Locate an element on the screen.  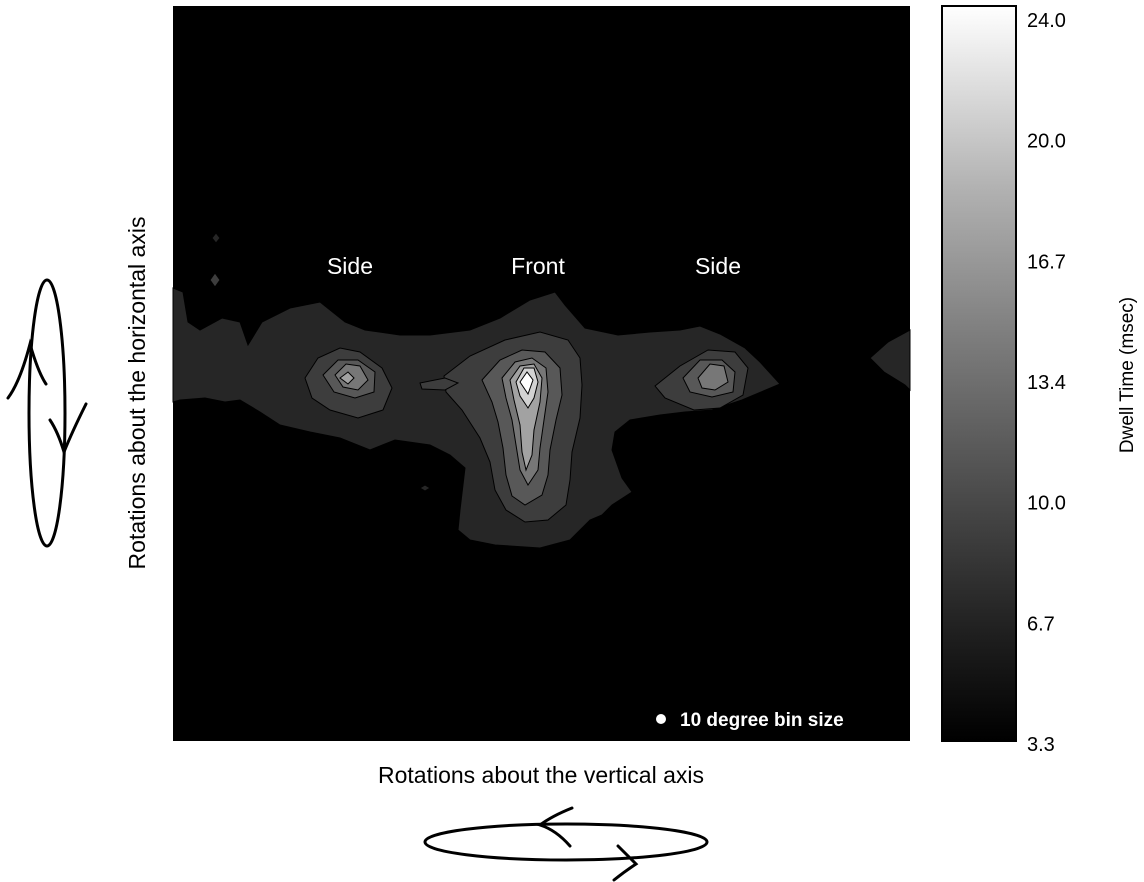
colorbar-label: Dwell Time (msec) is located at coordinates (1127, 375).